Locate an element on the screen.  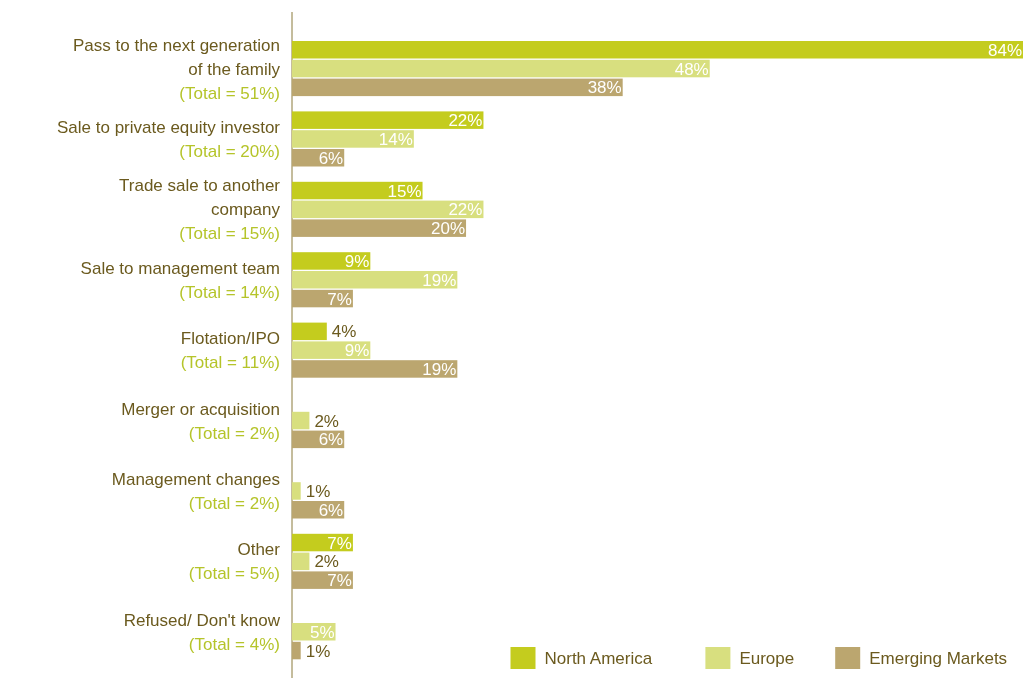
legend-label: Europe is located at coordinates (767, 659).